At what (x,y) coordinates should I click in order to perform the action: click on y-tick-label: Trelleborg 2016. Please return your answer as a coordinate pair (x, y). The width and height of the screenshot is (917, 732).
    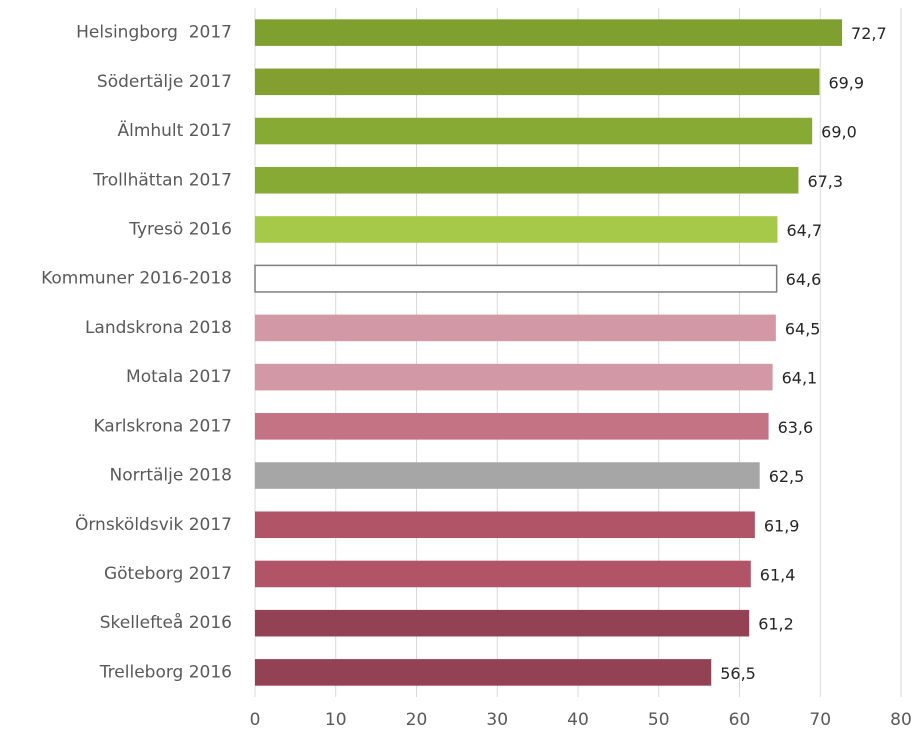
    Looking at the image, I should click on (165, 672).